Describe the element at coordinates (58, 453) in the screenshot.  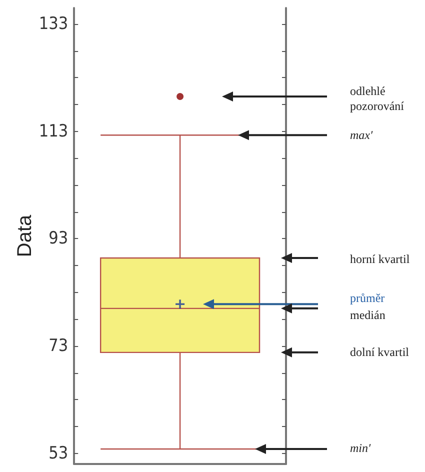
I see `y-tick-label: 53` at that location.